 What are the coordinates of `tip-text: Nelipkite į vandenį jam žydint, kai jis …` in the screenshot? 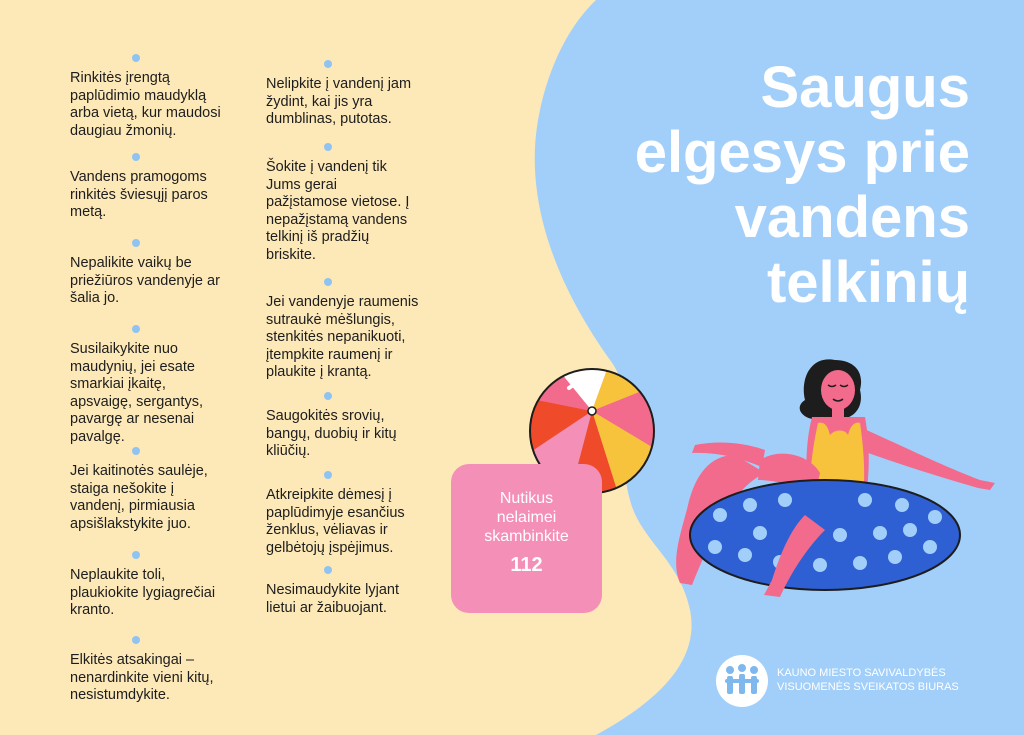 It's located at (339, 101).